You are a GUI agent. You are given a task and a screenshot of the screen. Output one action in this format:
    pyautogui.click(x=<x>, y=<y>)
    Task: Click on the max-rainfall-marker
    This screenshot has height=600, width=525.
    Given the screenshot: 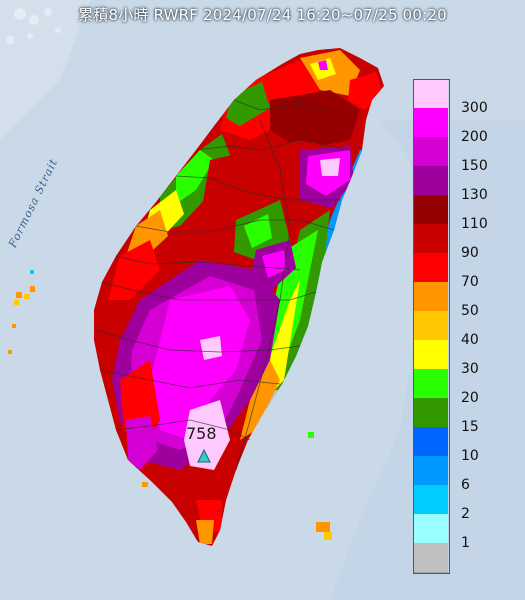 What is the action you would take?
    pyautogui.click(x=204, y=455)
    